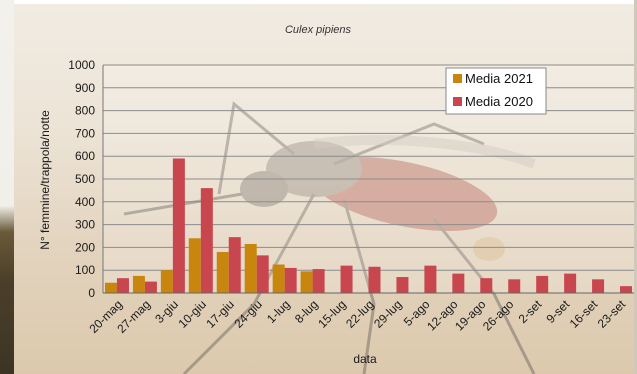 The width and height of the screenshot is (637, 374). Describe the element at coordinates (85, 179) in the screenshot. I see `y-tick-label: 500` at that location.